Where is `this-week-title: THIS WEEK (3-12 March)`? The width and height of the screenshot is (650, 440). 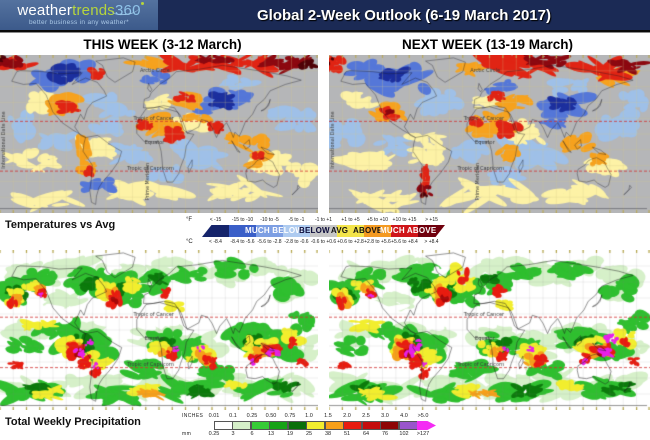
this-week-title: THIS WEEK (3-12 March) is located at coordinates (162, 44).